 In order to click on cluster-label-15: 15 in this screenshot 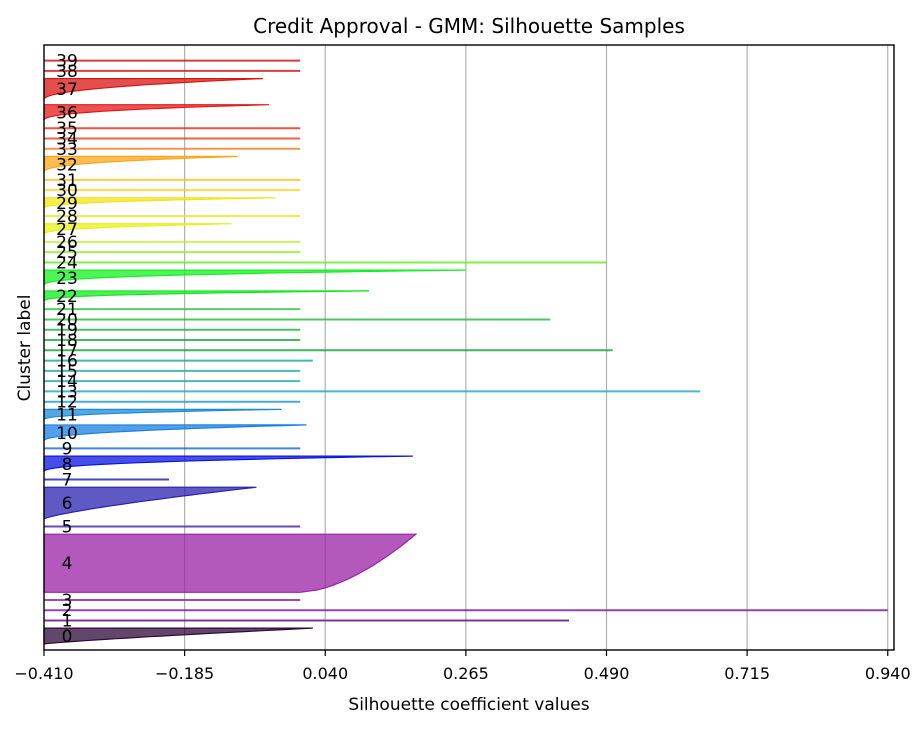, I will do `click(67, 372)`.